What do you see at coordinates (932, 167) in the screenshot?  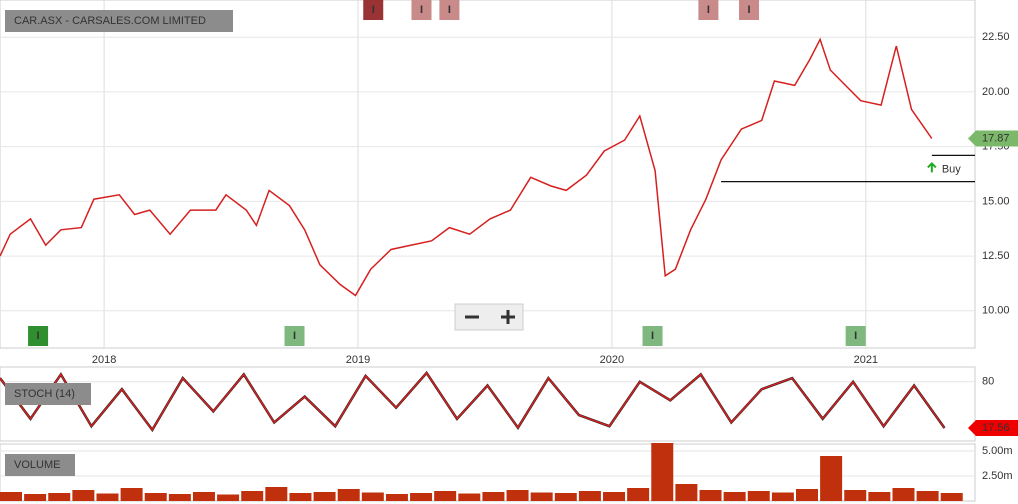 I see `buy-arrow` at bounding box center [932, 167].